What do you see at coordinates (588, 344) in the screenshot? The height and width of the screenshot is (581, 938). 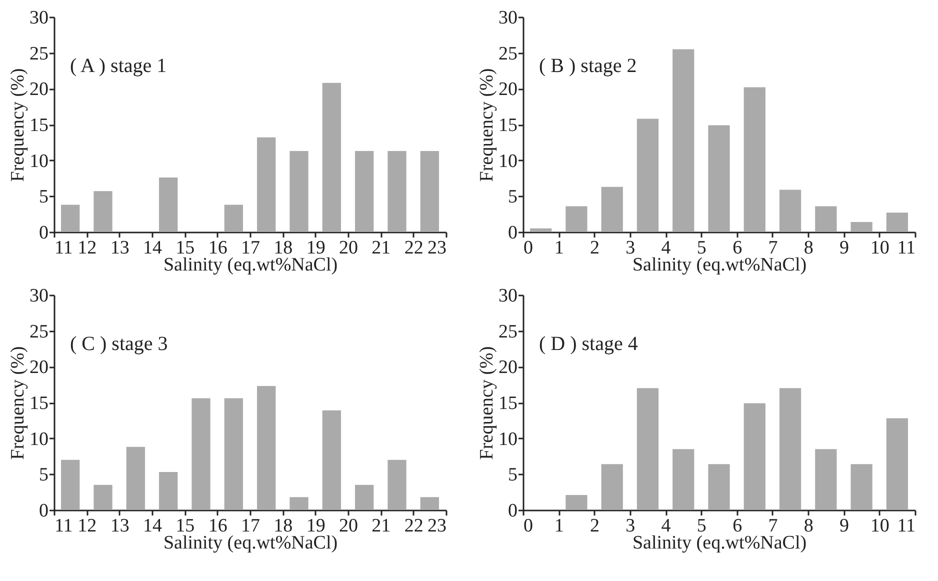 I see `text: ( D ) stage 4` at bounding box center [588, 344].